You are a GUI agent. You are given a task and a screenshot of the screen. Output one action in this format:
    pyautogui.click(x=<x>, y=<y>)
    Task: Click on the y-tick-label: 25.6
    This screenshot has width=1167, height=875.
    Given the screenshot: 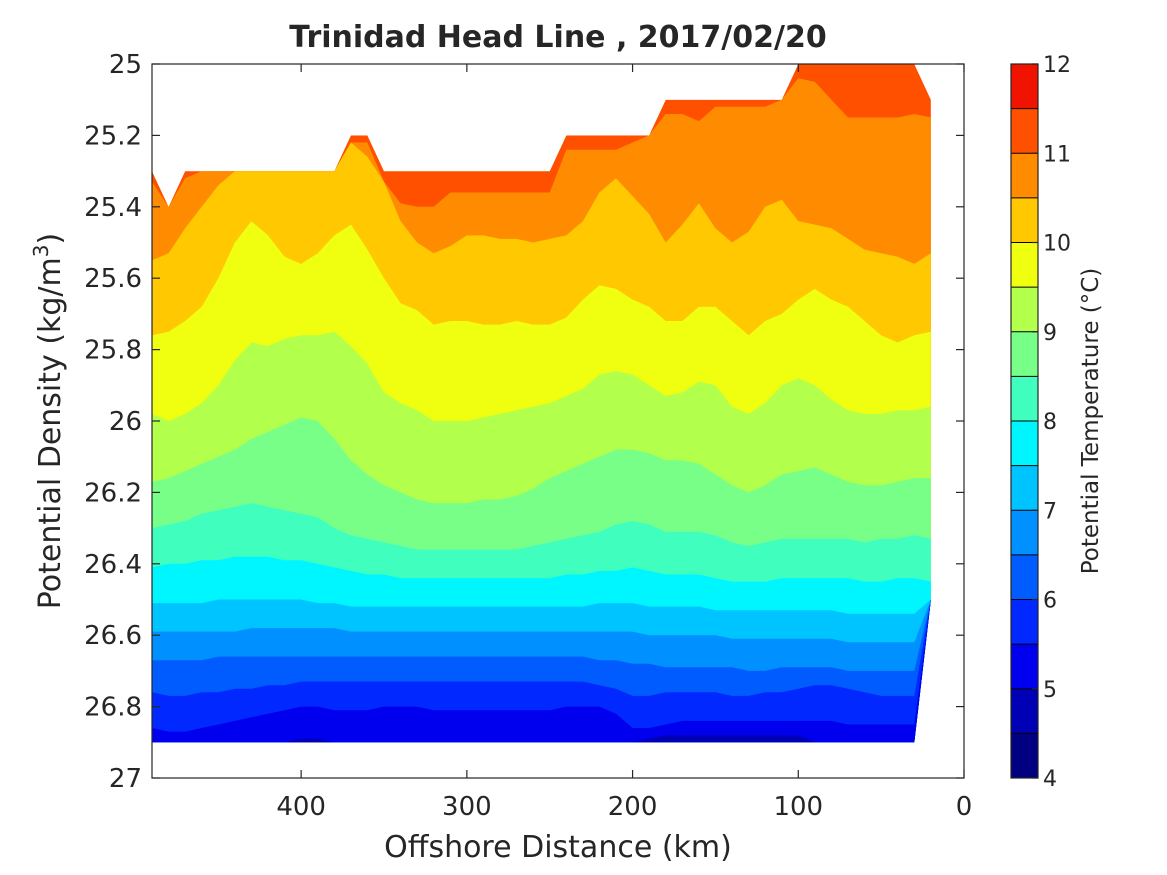 What is the action you would take?
    pyautogui.click(x=113, y=279)
    